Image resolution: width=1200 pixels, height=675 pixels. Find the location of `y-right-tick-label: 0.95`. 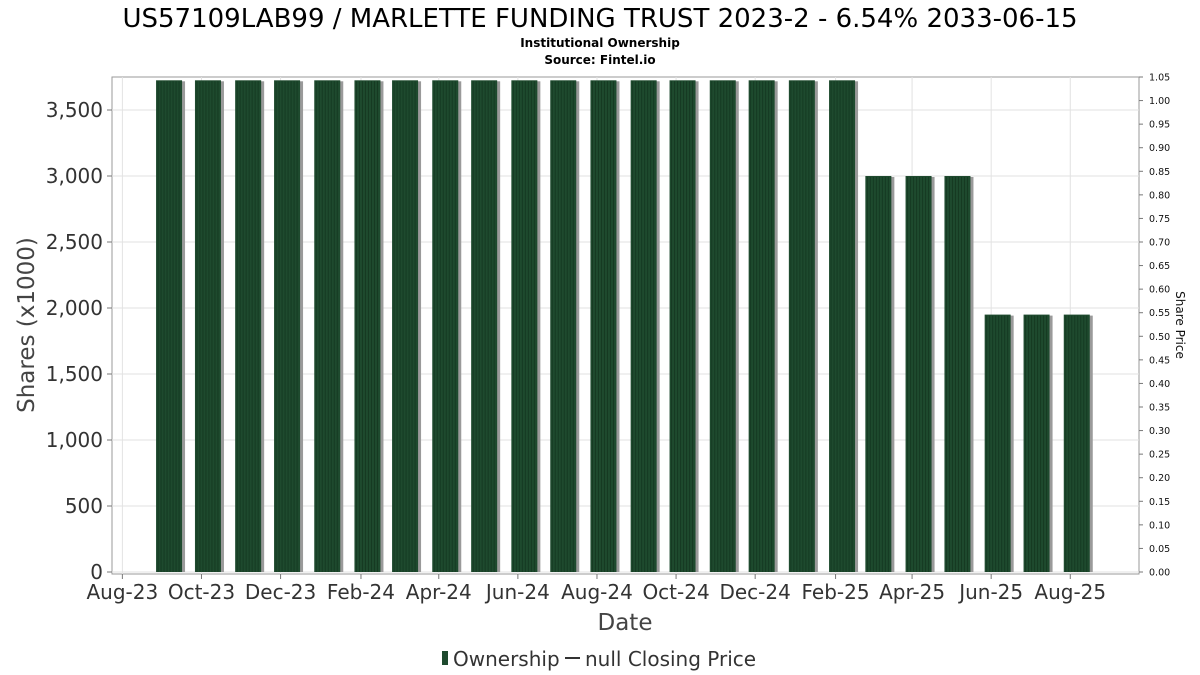

y-right-tick-label: 0.95 is located at coordinates (1159, 125).